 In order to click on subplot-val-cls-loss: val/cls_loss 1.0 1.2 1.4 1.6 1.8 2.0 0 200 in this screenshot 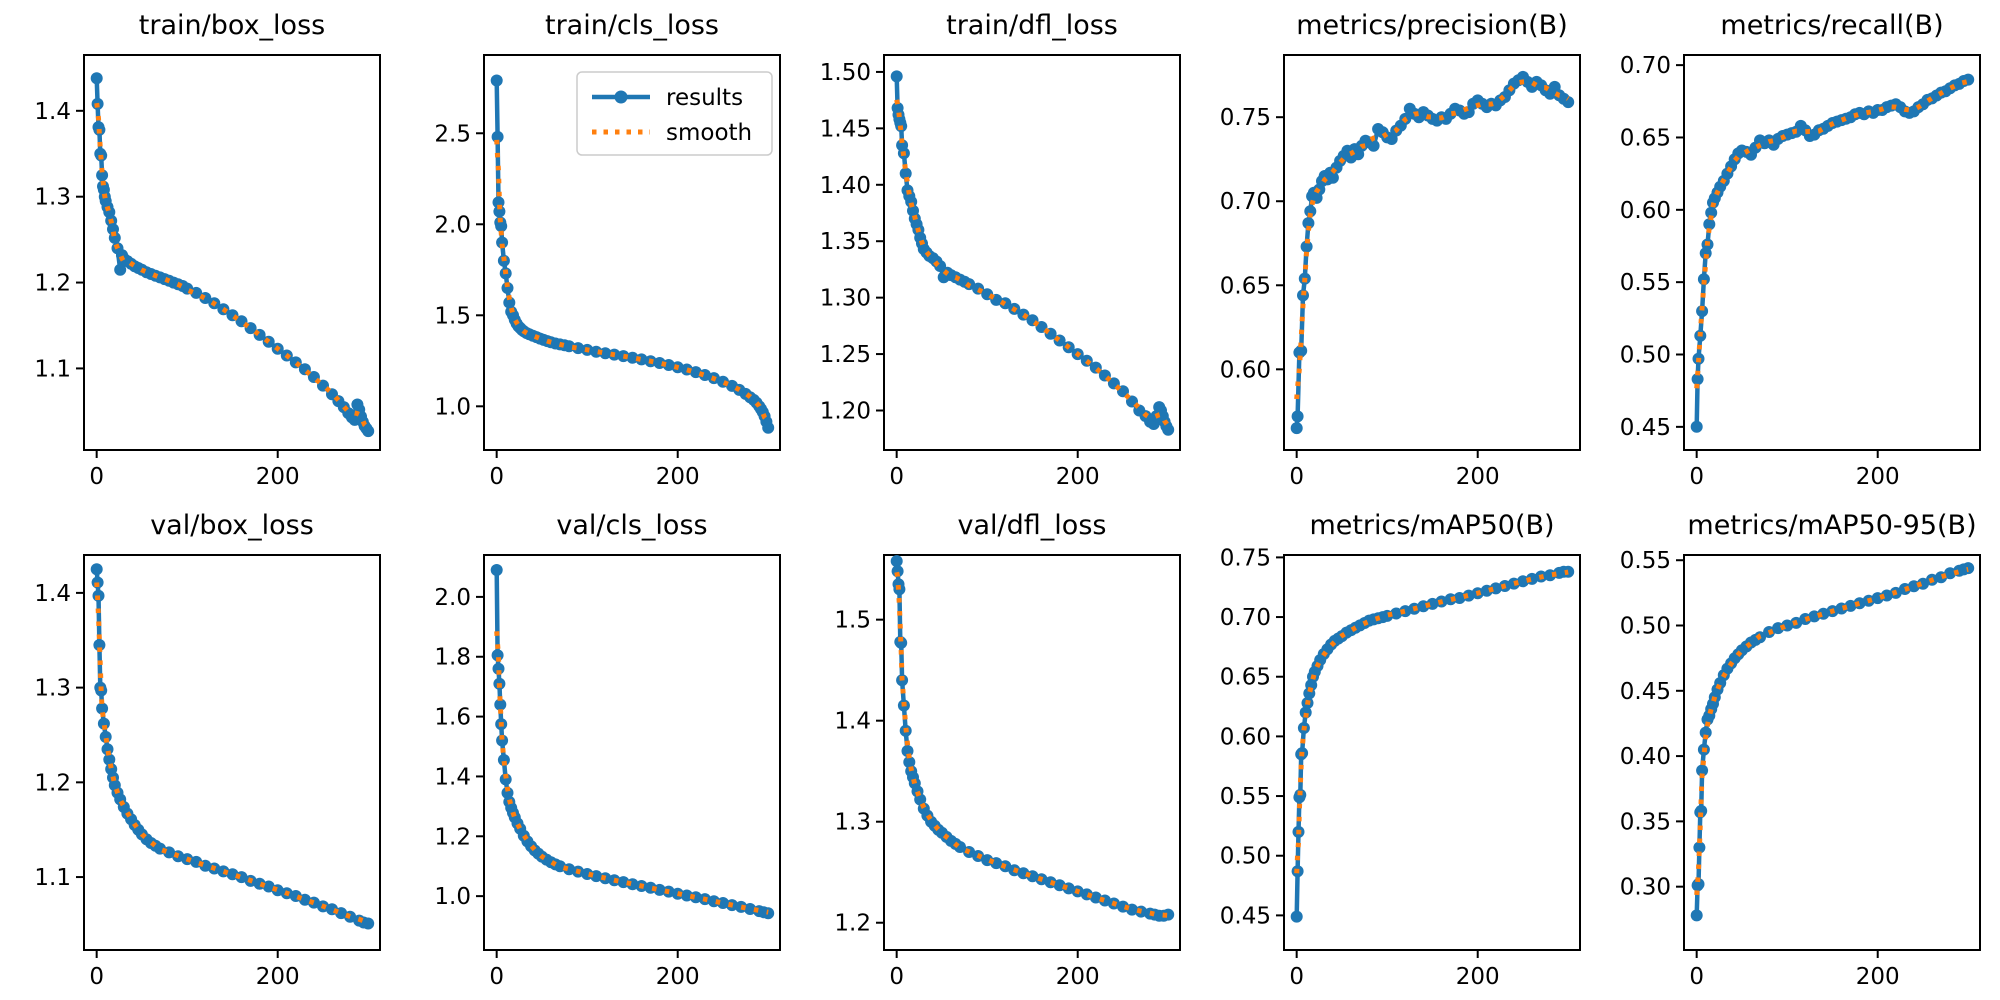, I will do `click(600, 750)`.